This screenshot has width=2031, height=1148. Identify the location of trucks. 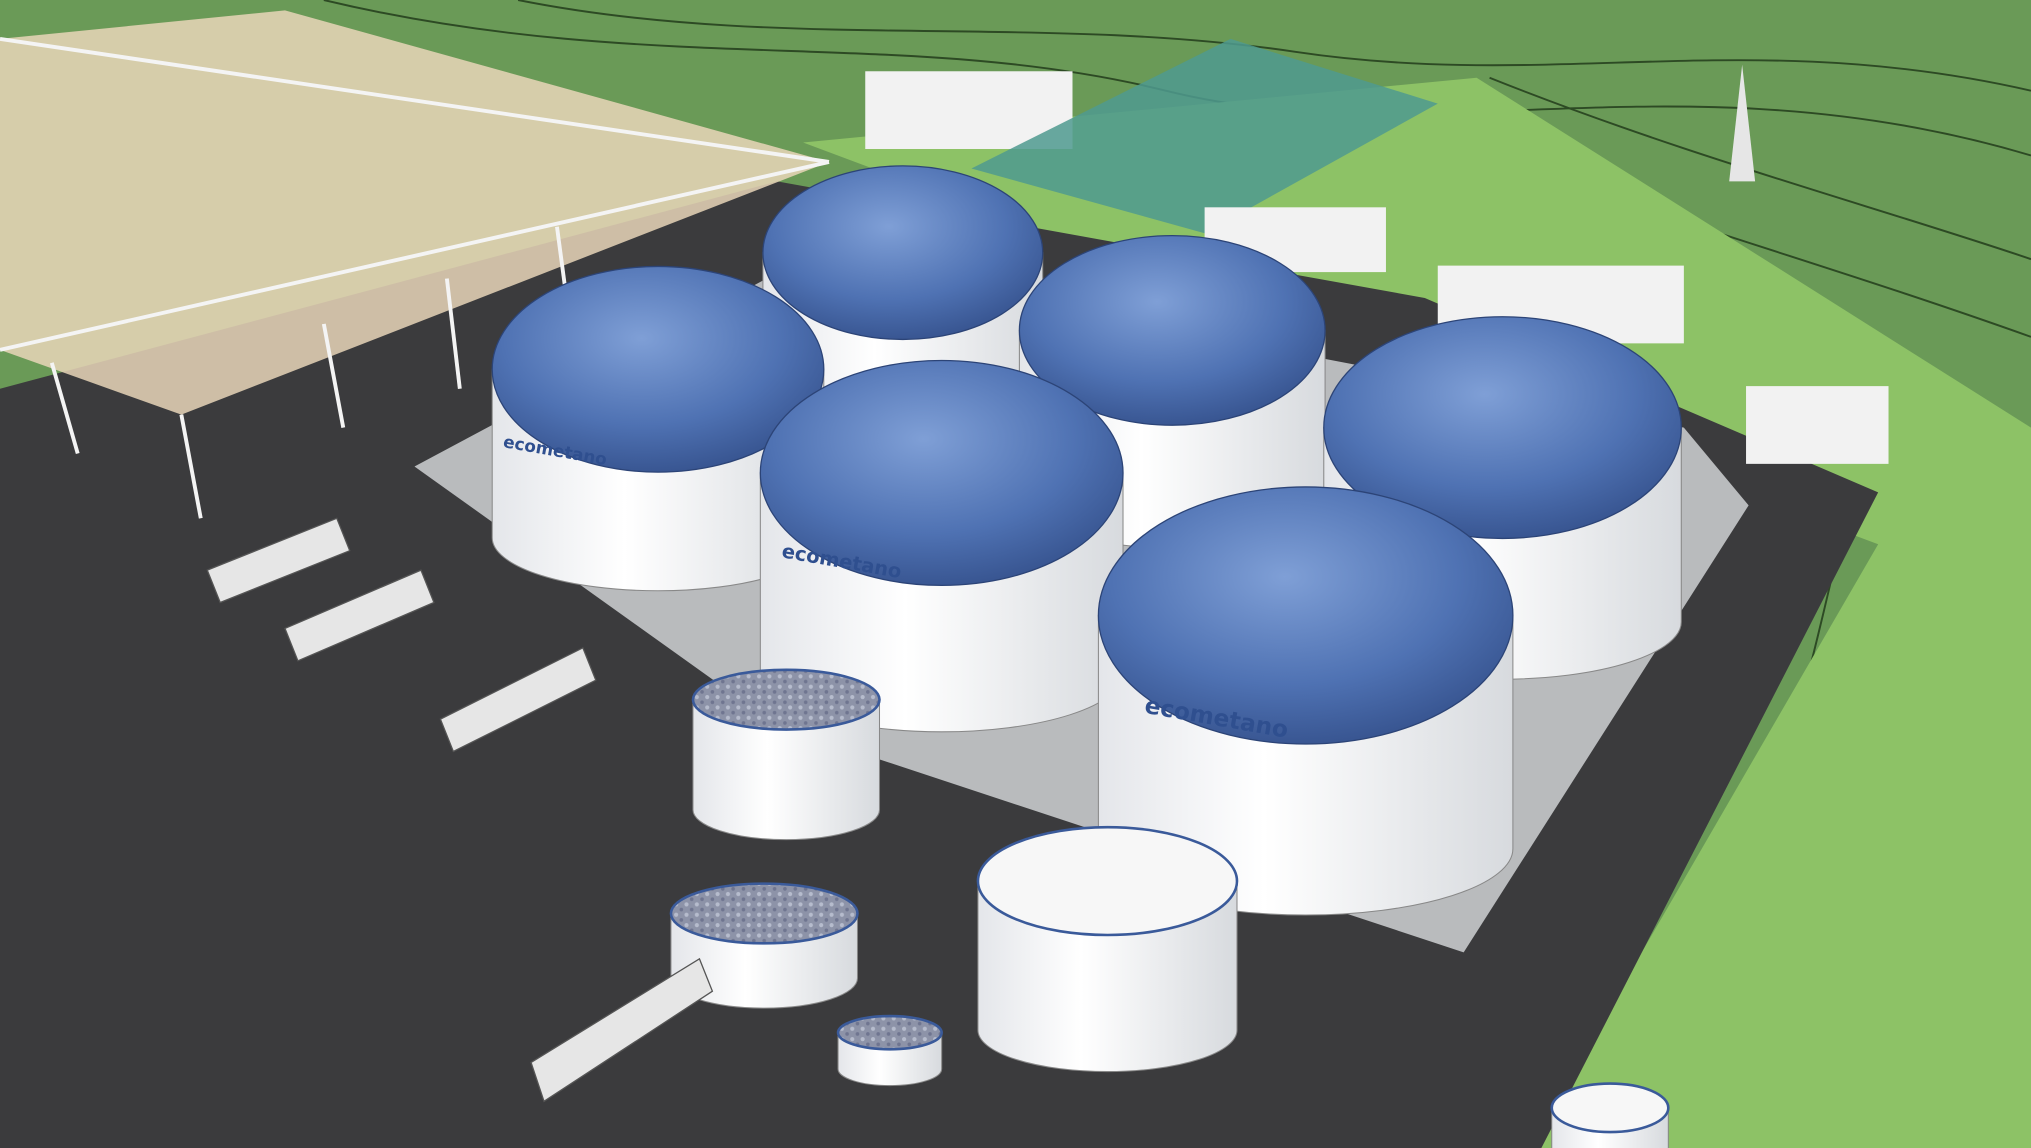
(460, 810).